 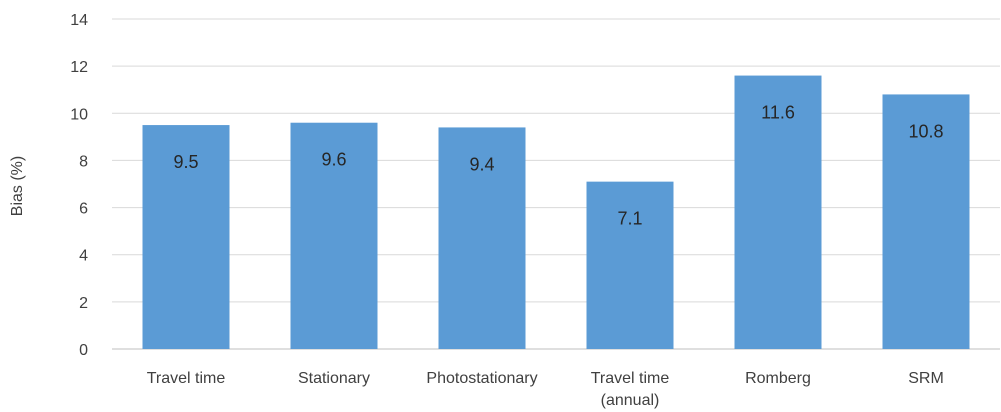 What do you see at coordinates (630, 389) in the screenshot?
I see `x-tick-label: Travel time (annual)` at bounding box center [630, 389].